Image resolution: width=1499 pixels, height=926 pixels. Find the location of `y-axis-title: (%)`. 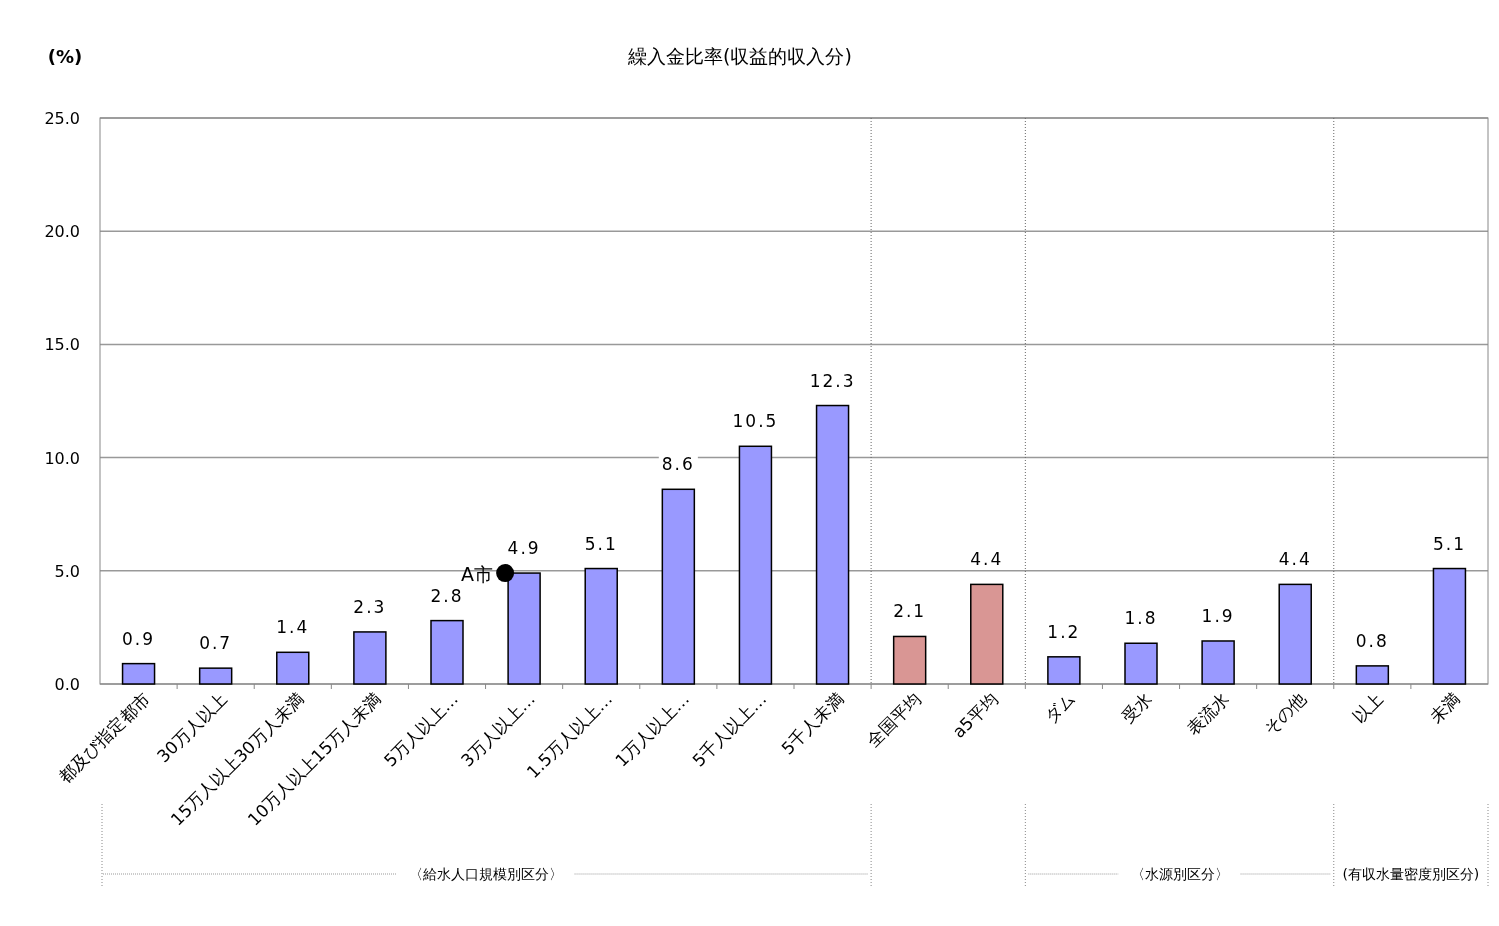

y-axis-title: (%) is located at coordinates (65, 56).